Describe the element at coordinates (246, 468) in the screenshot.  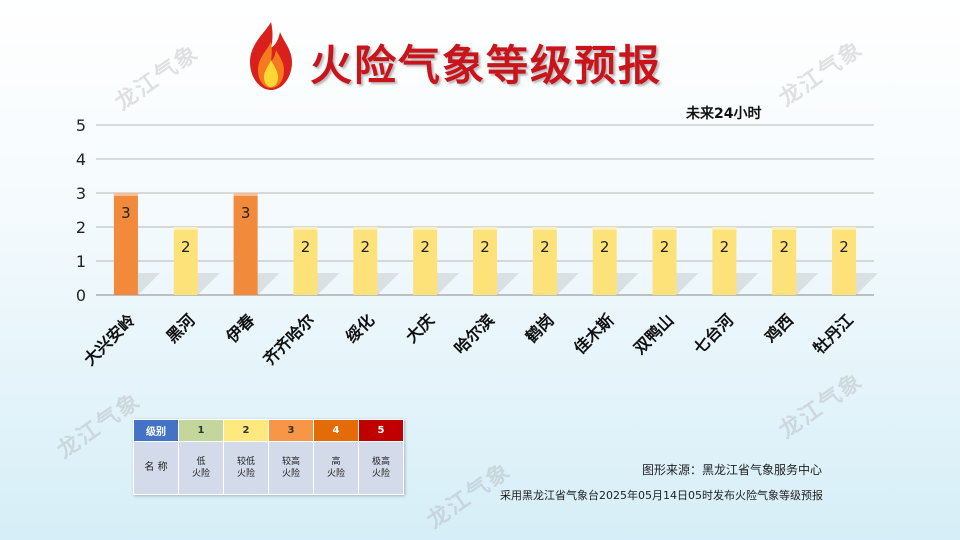
I see `legend-level-name-2: 较低 火险` at that location.